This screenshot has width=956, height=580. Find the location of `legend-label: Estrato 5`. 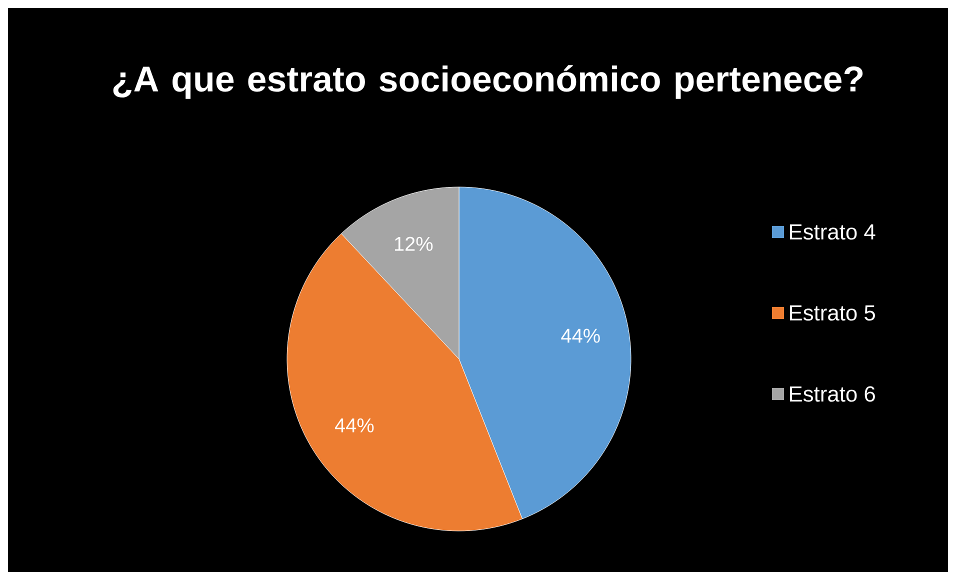

legend-label: Estrato 5 is located at coordinates (832, 313).